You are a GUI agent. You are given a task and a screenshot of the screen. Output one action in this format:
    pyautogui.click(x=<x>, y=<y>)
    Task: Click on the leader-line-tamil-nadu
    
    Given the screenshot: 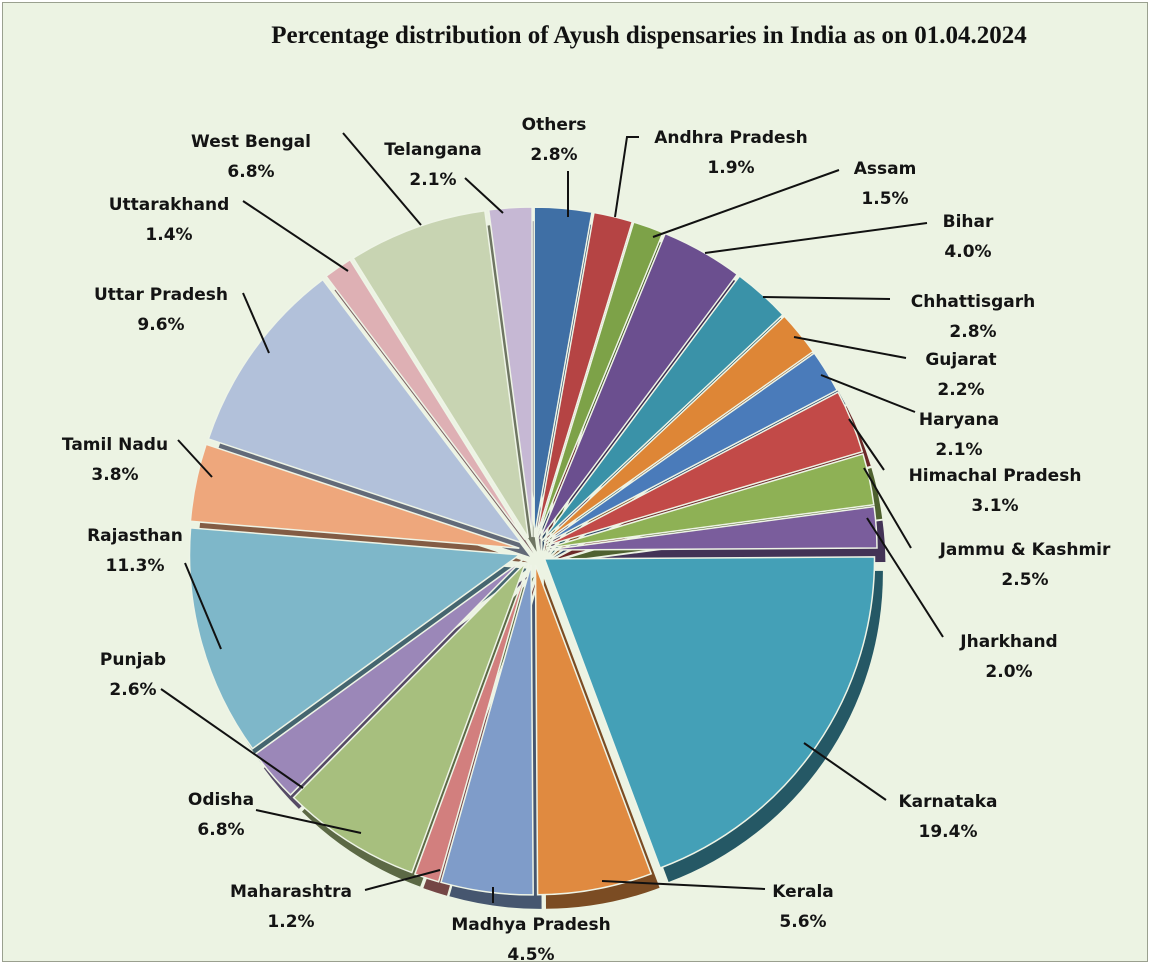 What is the action you would take?
    pyautogui.click(x=195, y=458)
    